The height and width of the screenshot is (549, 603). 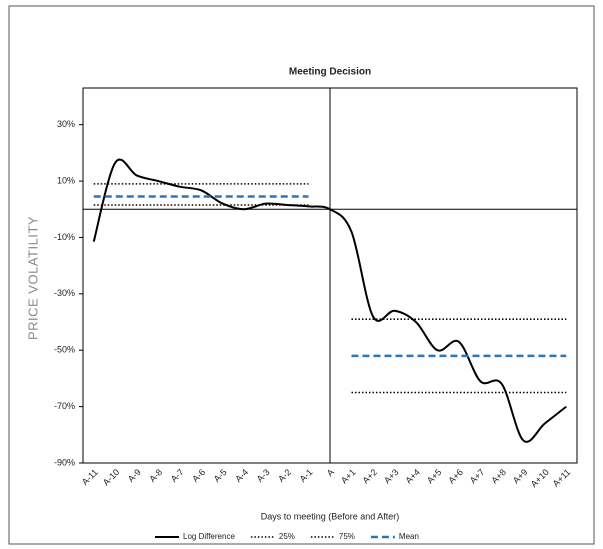 I want to click on x-tick-label: A-3, so click(x=263, y=475).